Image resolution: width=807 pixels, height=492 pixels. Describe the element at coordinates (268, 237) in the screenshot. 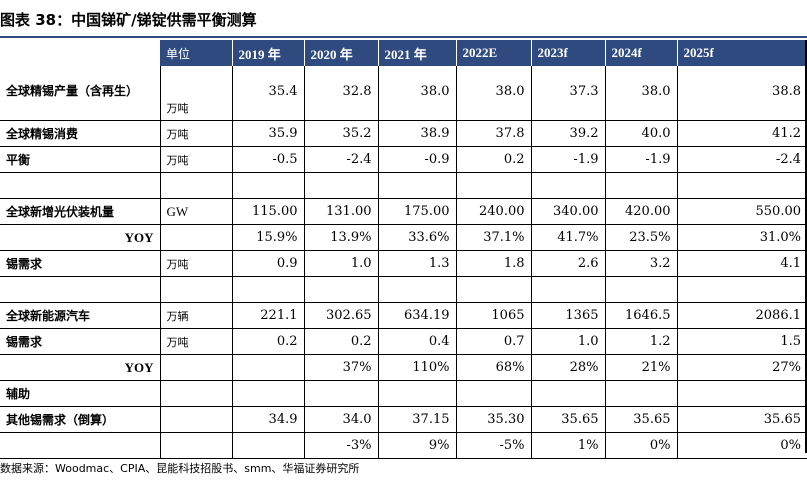

I see `value-cell: 15.9%` at that location.